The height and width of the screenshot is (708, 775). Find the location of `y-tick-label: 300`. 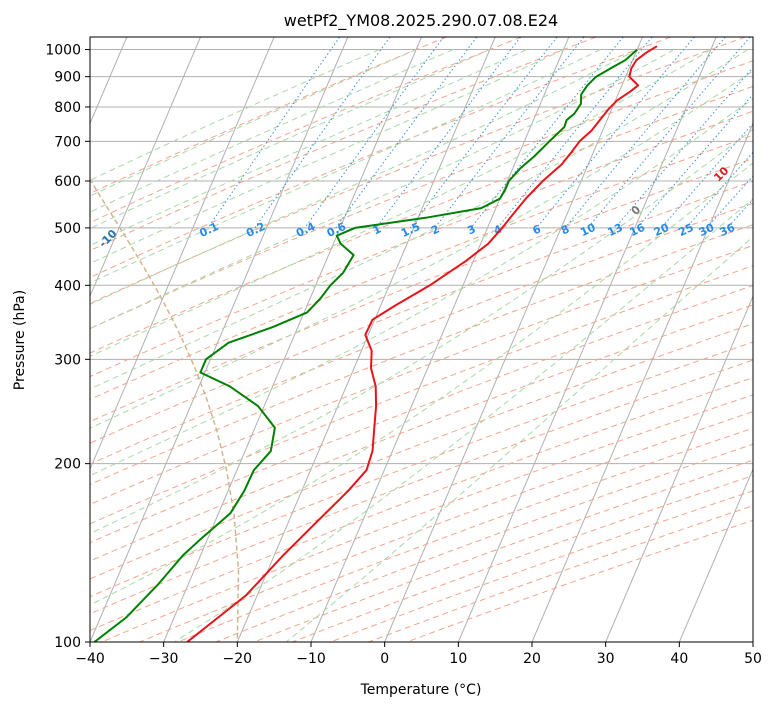

y-tick-label: 300 is located at coordinates (67, 360).